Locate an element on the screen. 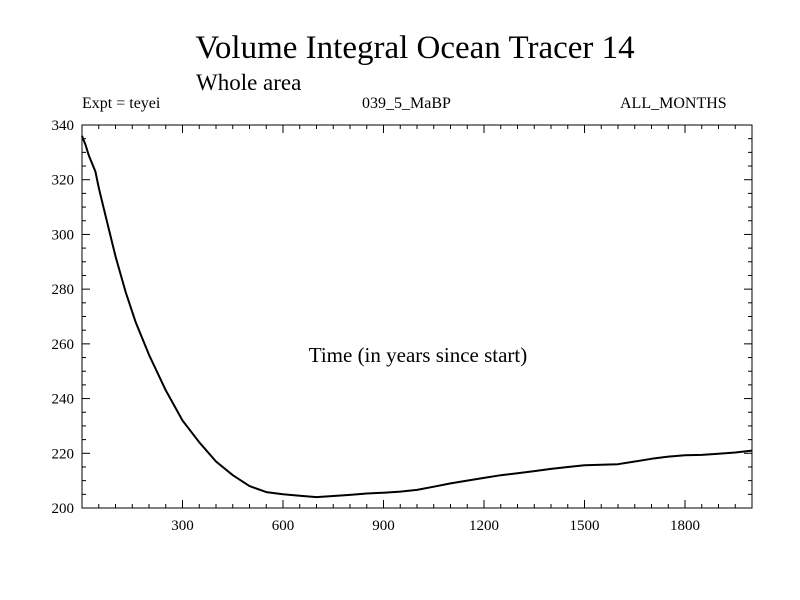 The height and width of the screenshot is (600, 800). y-tick-label: 340 is located at coordinates (63, 126).